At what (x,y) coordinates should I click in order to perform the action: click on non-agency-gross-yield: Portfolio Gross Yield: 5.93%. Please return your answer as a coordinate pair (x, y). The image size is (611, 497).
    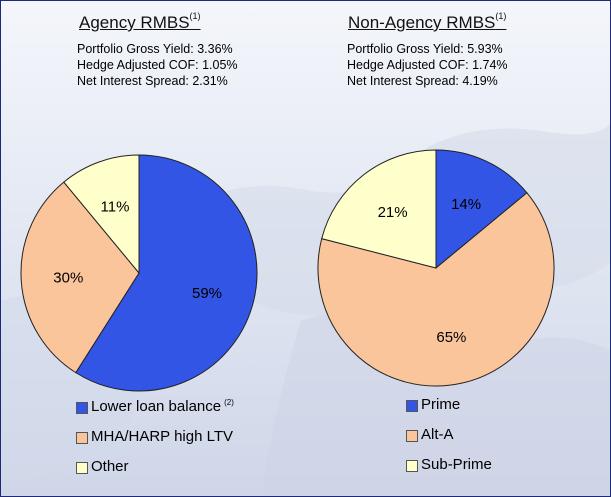
    Looking at the image, I should click on (425, 49).